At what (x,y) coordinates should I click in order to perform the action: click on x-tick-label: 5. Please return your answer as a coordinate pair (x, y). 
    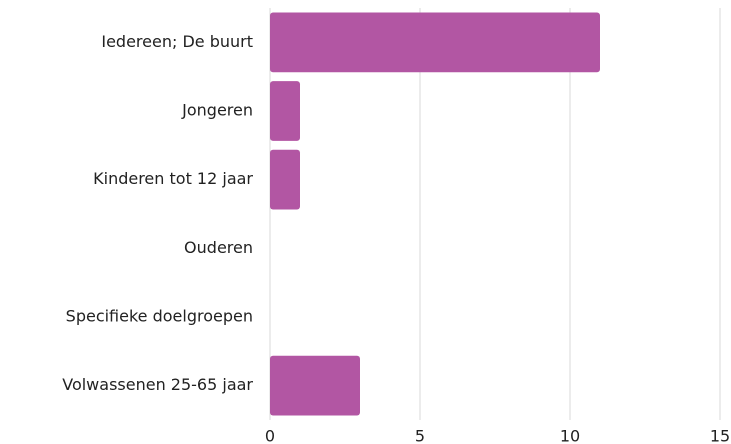
    Looking at the image, I should click on (420, 435).